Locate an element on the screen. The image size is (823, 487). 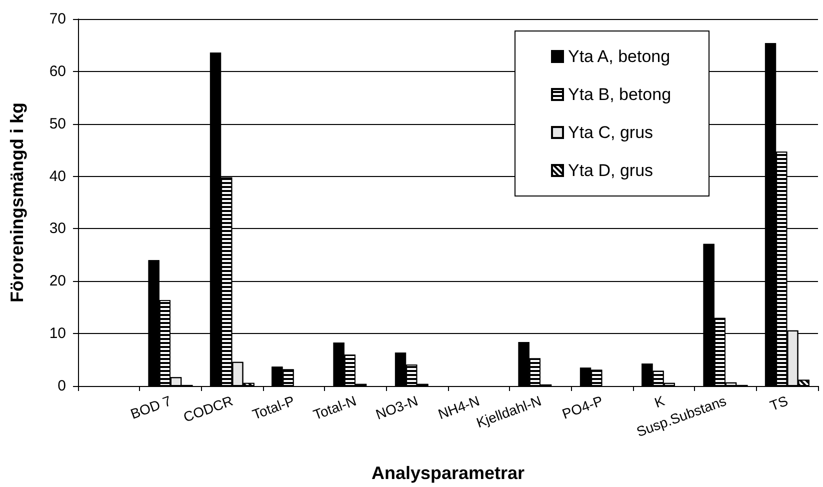
legend-label: Yta A, betong is located at coordinates (619, 56).